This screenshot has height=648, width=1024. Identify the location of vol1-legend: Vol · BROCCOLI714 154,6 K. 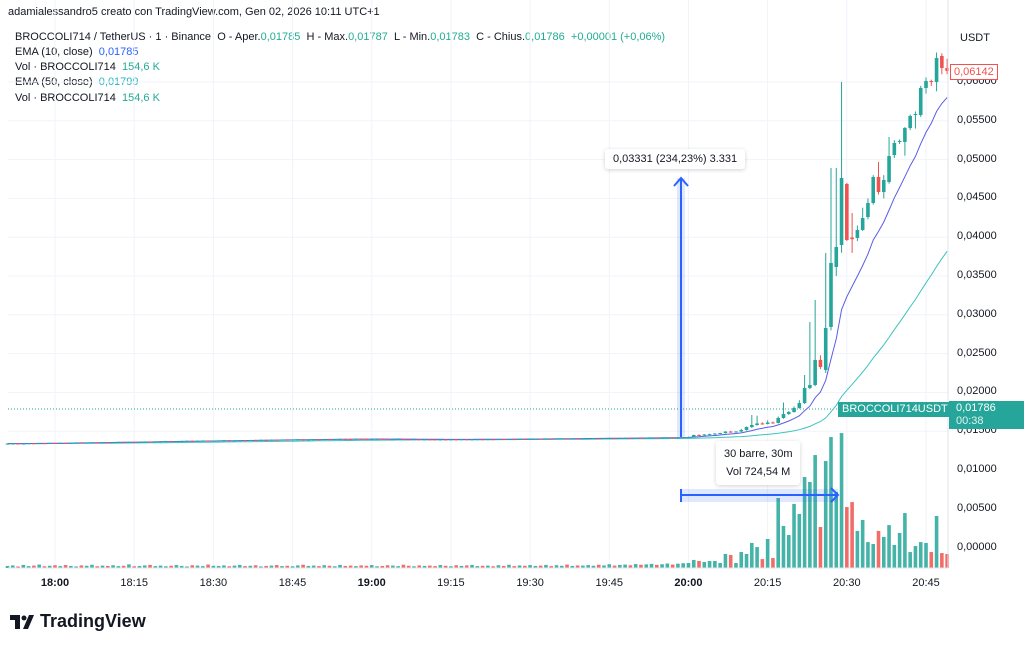
(87, 67).